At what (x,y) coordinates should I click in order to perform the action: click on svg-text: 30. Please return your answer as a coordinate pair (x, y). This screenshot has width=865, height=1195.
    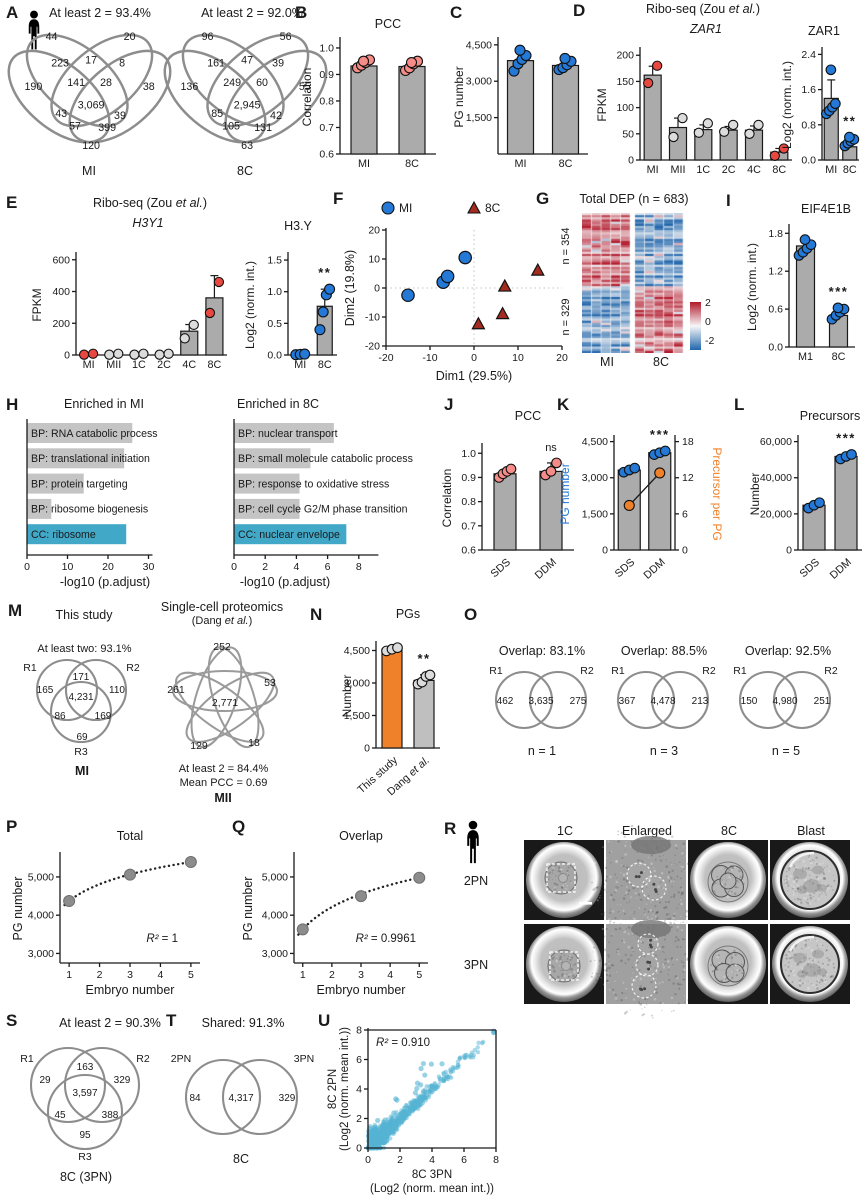
    Looking at the image, I should click on (149, 567).